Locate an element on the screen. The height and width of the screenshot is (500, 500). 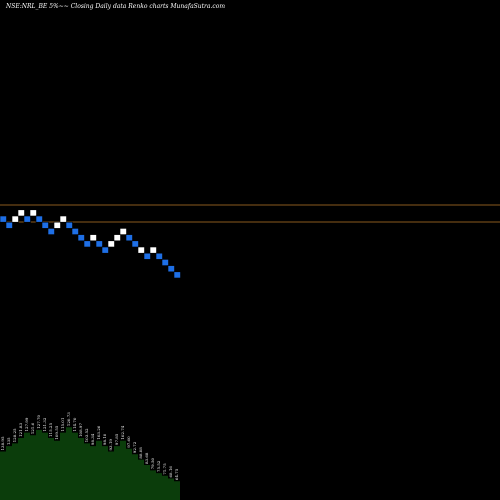
brick-value-label: 109.55 is located at coordinates (56, 432).